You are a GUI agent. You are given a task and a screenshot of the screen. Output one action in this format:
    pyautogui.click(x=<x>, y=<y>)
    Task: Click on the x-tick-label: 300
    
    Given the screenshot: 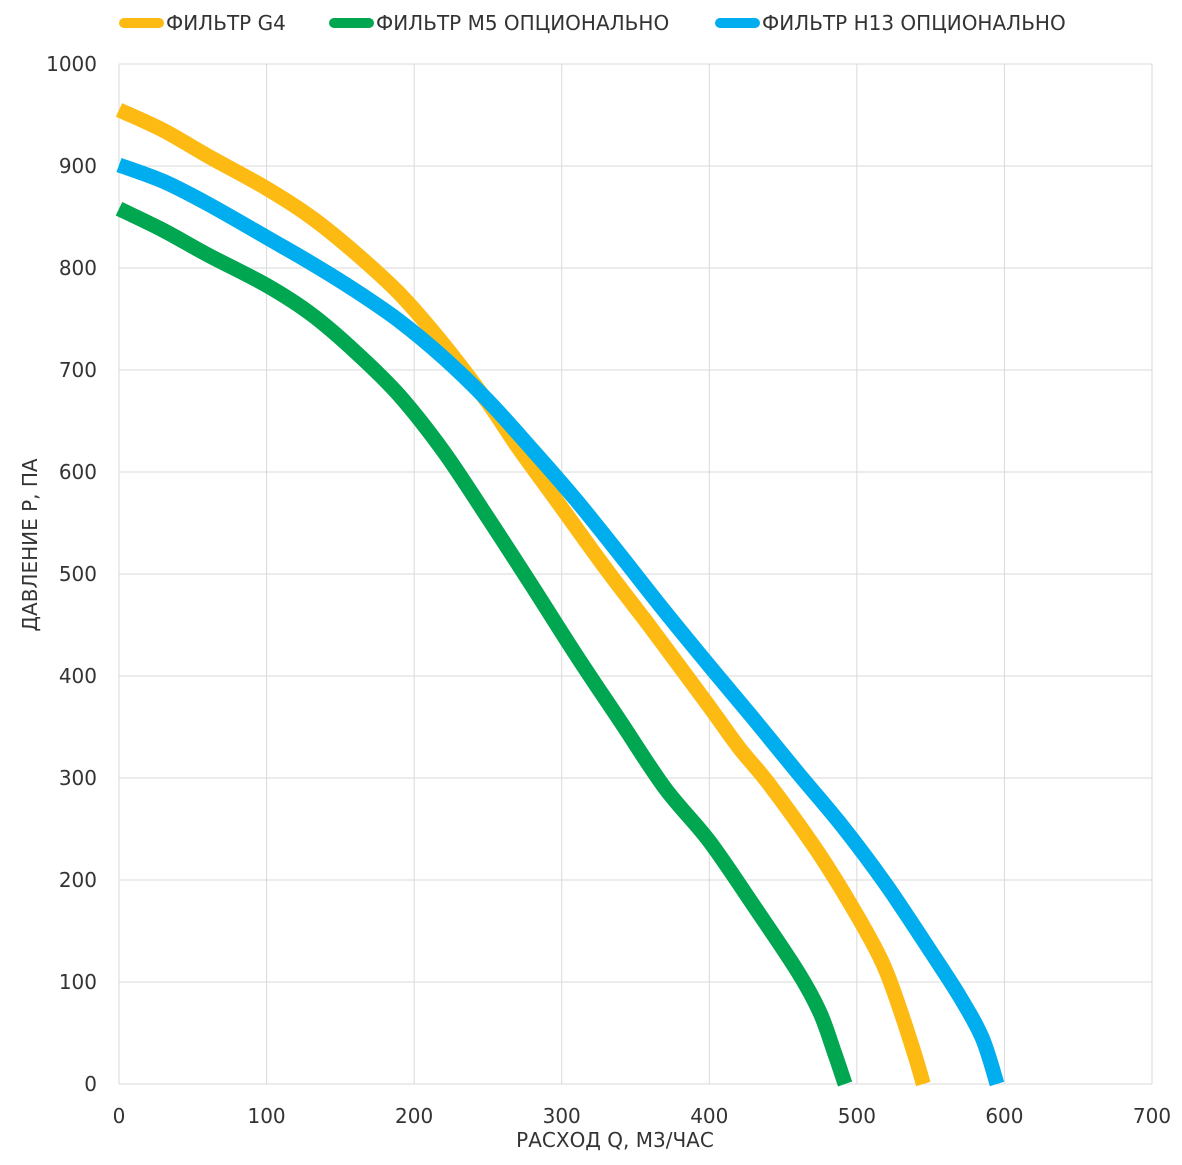 What is the action you would take?
    pyautogui.click(x=562, y=1116)
    